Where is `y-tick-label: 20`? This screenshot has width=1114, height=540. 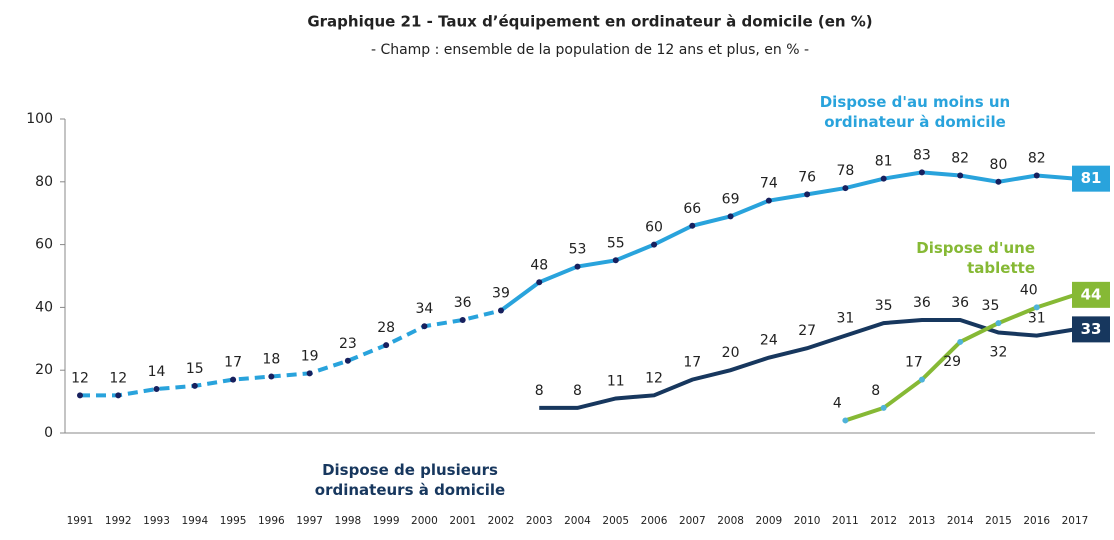 y-tick-label: 20 is located at coordinates (44, 370).